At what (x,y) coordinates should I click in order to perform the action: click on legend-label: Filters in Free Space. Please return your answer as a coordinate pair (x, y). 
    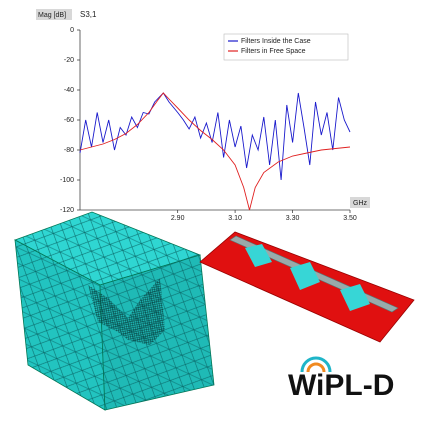
    Looking at the image, I should click on (273, 51).